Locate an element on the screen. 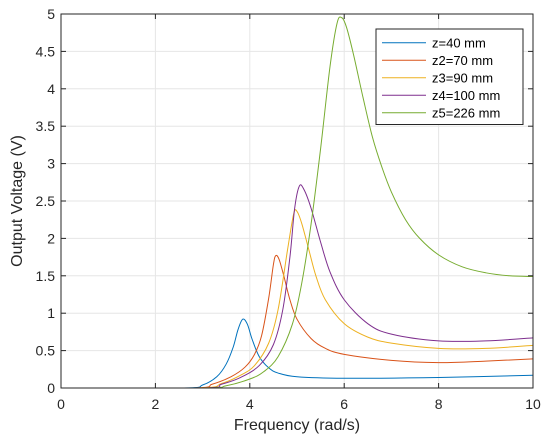  y-tick-label: 0.5 is located at coordinates (46, 351).